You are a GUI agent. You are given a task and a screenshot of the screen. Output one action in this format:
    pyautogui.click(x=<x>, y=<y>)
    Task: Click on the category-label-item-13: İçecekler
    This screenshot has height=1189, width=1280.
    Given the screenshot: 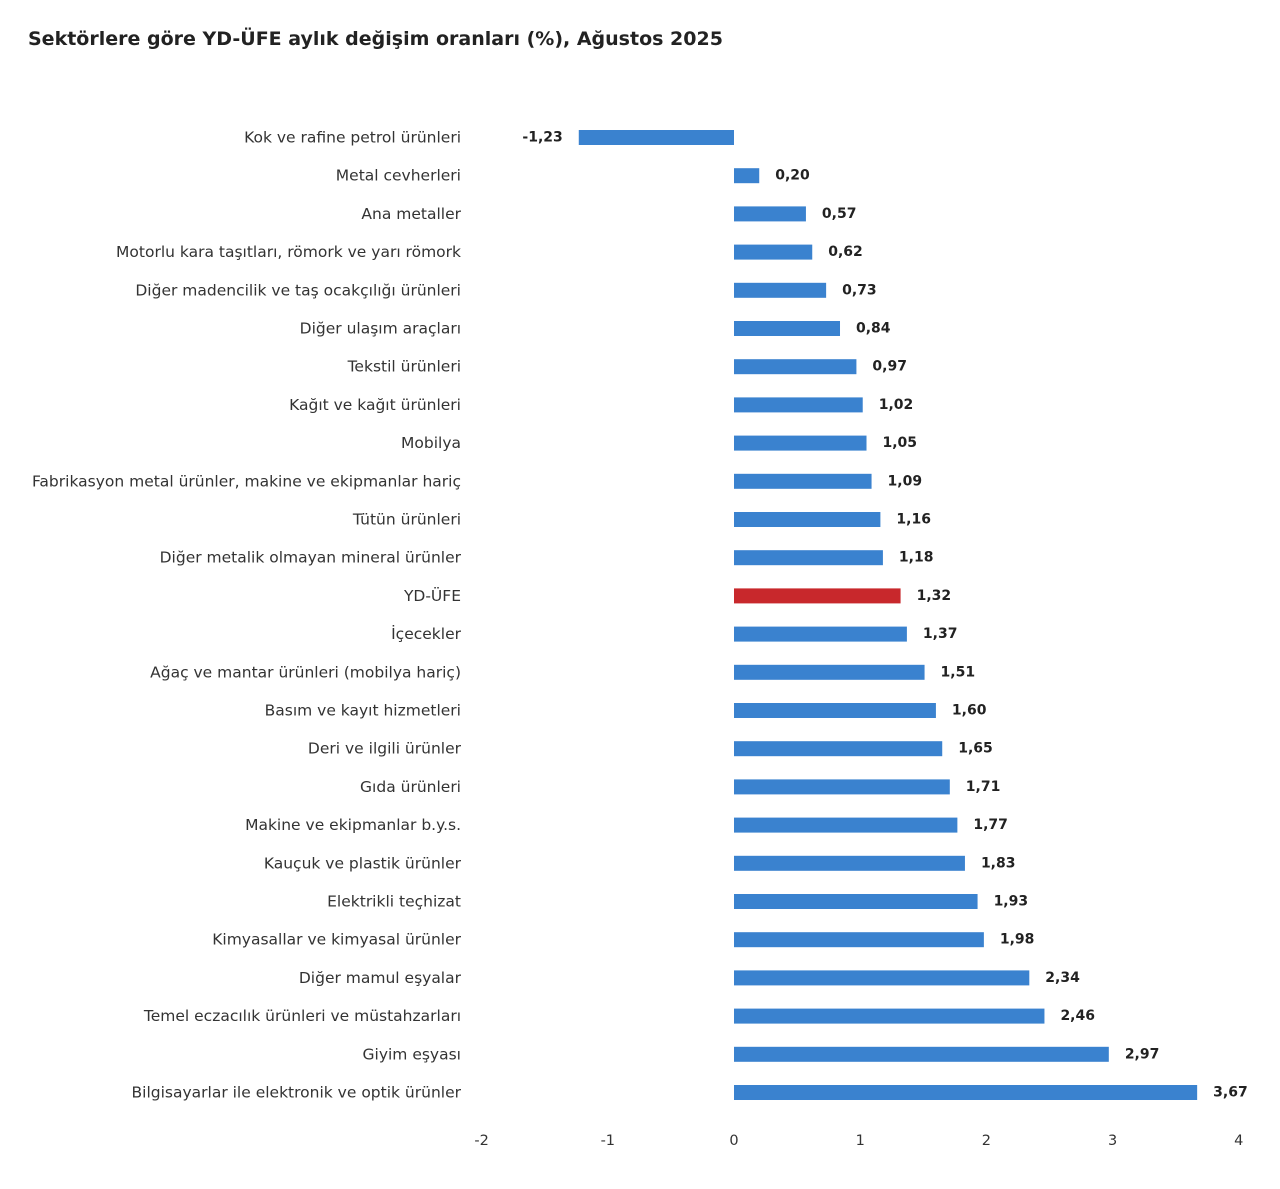 What is the action you would take?
    pyautogui.click(x=426, y=633)
    